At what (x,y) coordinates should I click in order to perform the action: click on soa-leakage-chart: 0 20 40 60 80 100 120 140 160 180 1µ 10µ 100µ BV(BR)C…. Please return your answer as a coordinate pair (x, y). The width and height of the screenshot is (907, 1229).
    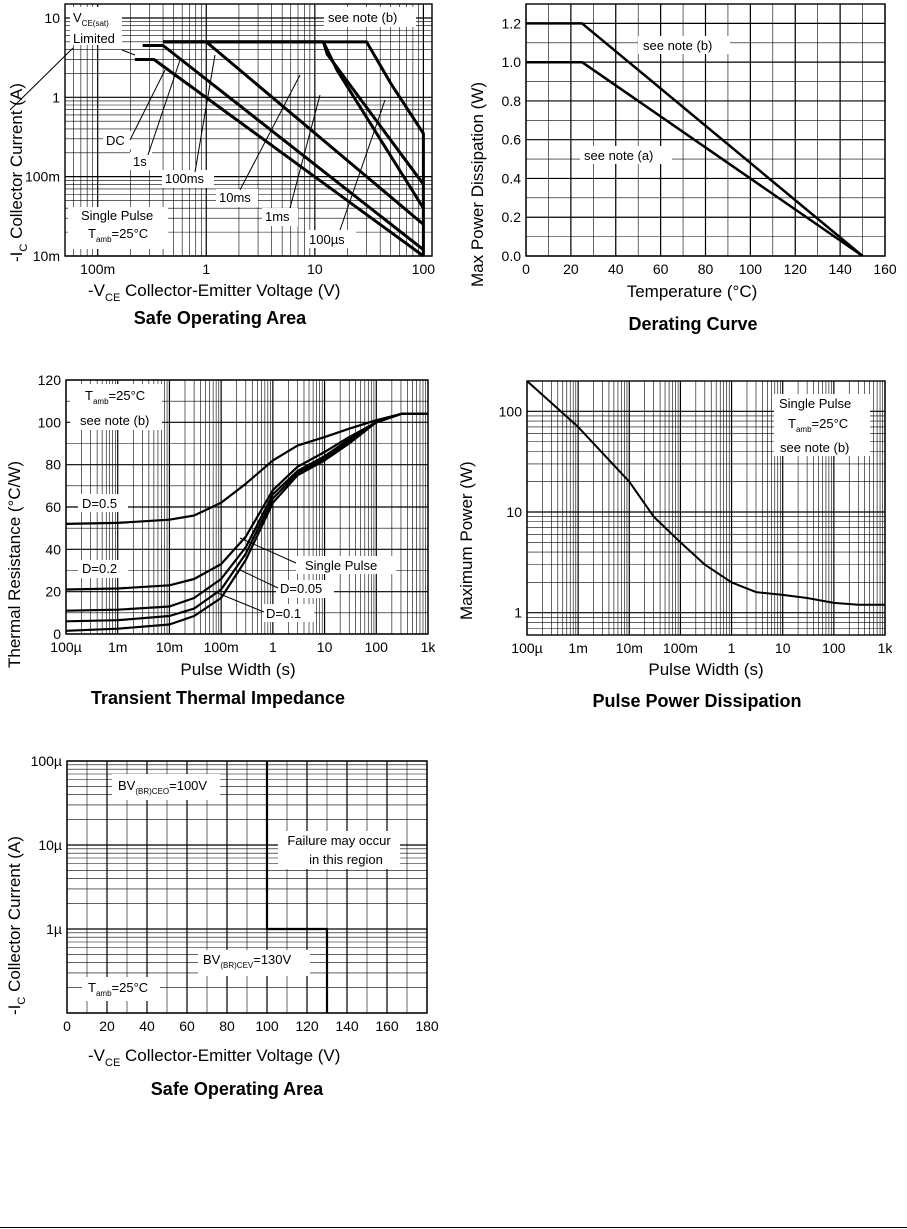
    Looking at the image, I should click on (222, 926).